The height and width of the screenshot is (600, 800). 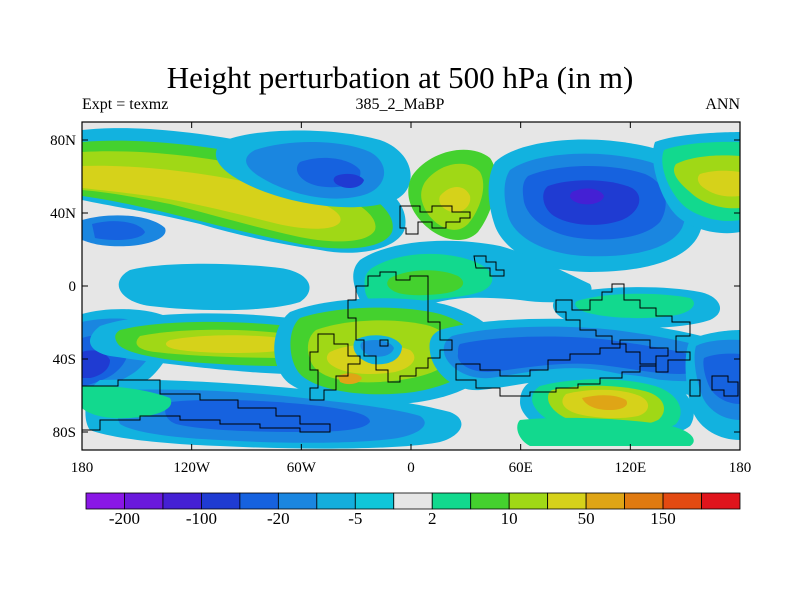 What do you see at coordinates (400, 104) in the screenshot?
I see `run-label: 385_2_MaBP` at bounding box center [400, 104].